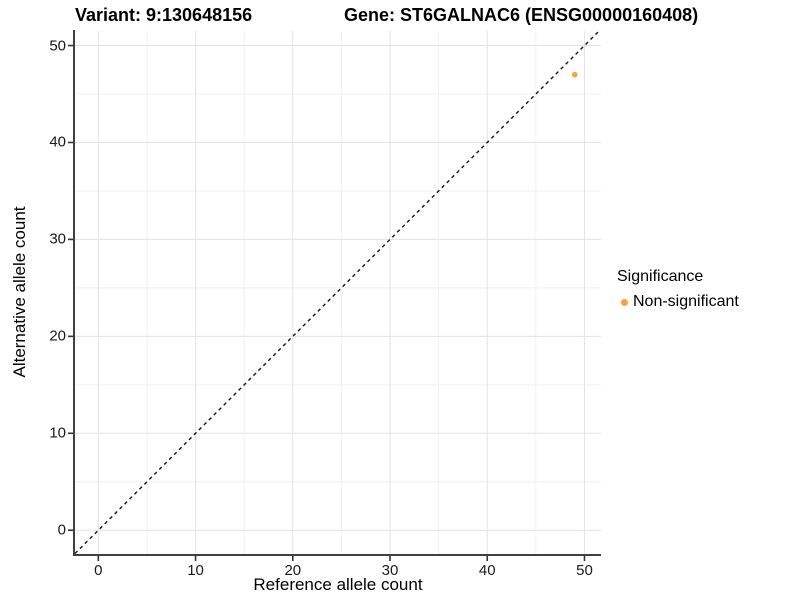 This screenshot has height=600, width=800. Describe the element at coordinates (164, 15) in the screenshot. I see `variant-title: Variant: 9:130648156` at that location.